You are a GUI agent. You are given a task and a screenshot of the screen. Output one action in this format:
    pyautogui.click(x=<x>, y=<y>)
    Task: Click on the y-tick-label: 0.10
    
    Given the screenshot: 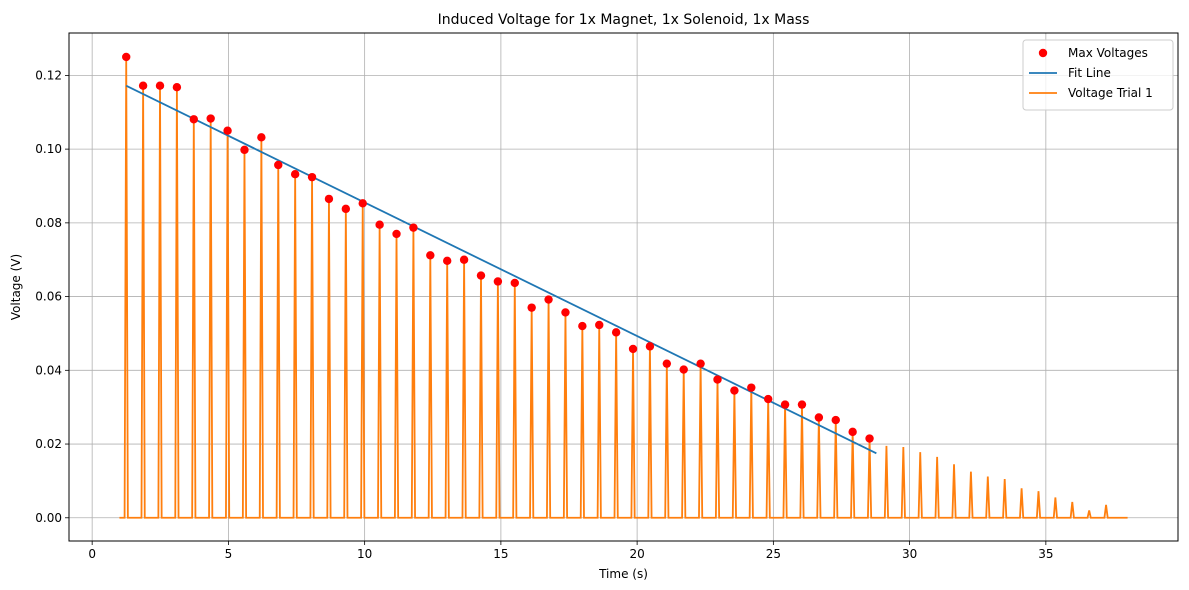 What is the action you would take?
    pyautogui.click(x=48, y=149)
    